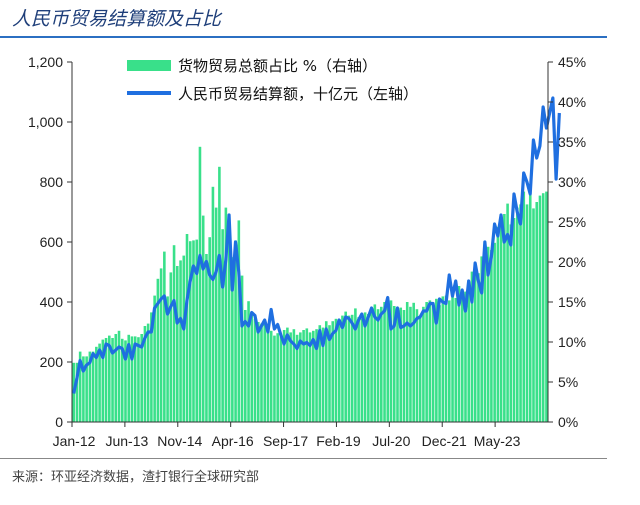  Describe the element at coordinates (572, 62) in the screenshot. I see `y-right-tick-label: 45%` at that location.